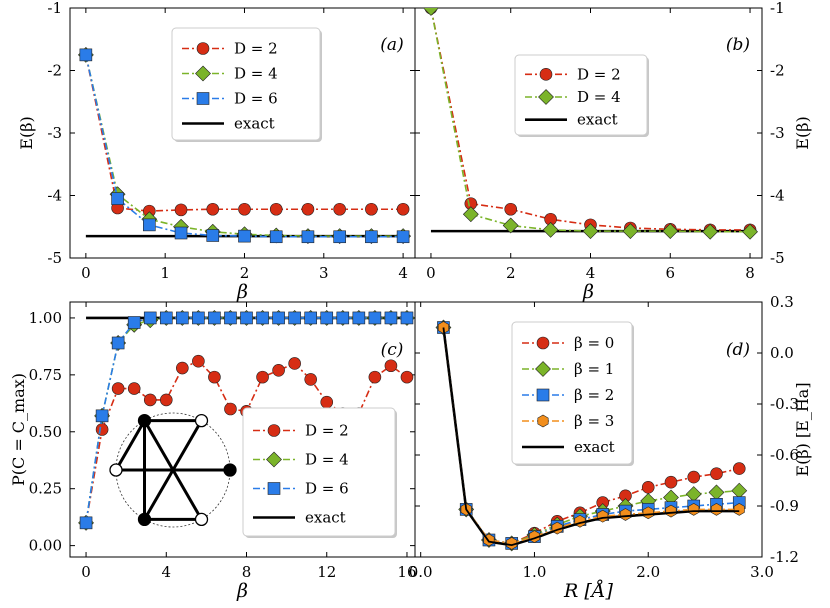 The width and height of the screenshot is (830, 608). I want to click on legend-box, so click(319, 472).